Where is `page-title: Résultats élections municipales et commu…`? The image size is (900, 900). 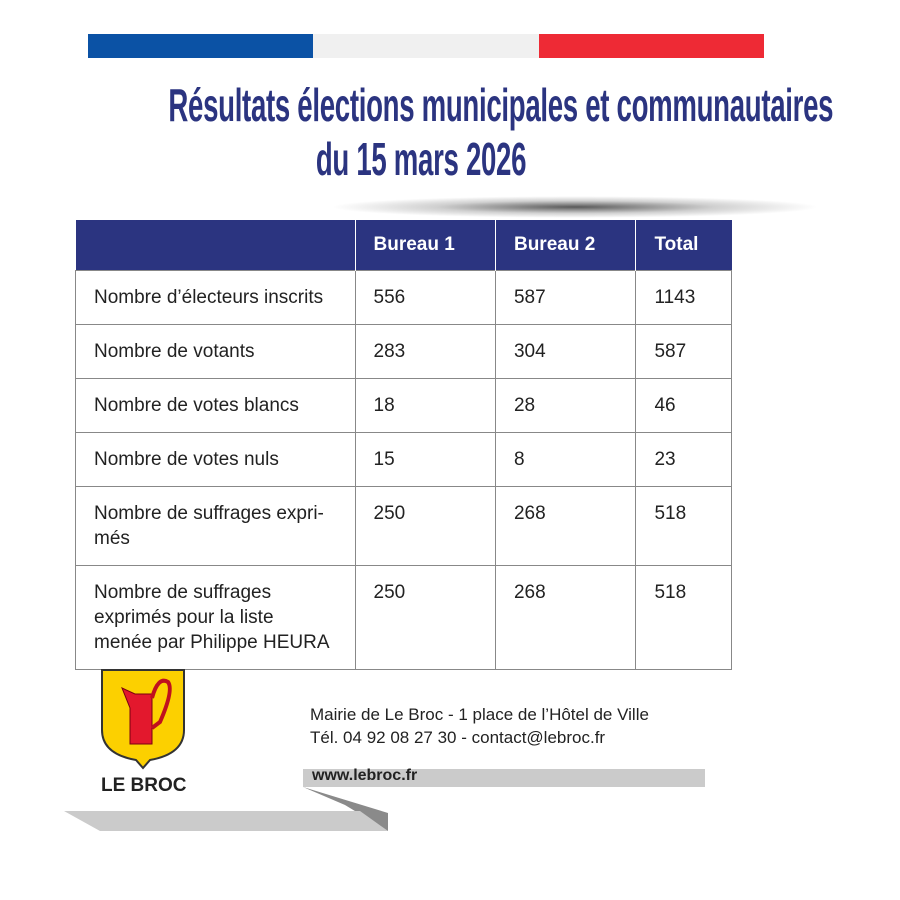
page-title: Résultats élections municipales et commu… is located at coordinates (501, 105).